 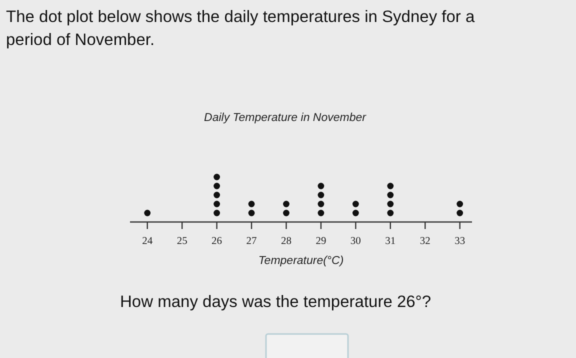 I want to click on text: The dot plot below shows the daily temperatures in Sydney for a period of November., so click(x=241, y=28).